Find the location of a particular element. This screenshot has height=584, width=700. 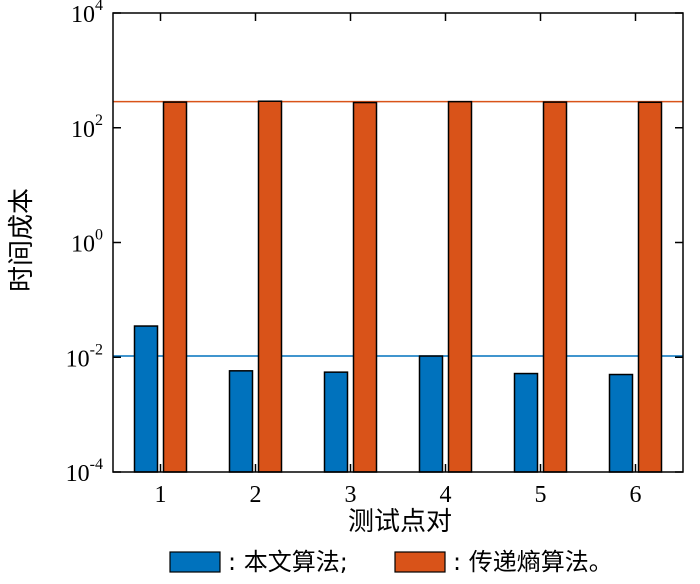

x-axis-label: 测试点对 is located at coordinates (400, 522).